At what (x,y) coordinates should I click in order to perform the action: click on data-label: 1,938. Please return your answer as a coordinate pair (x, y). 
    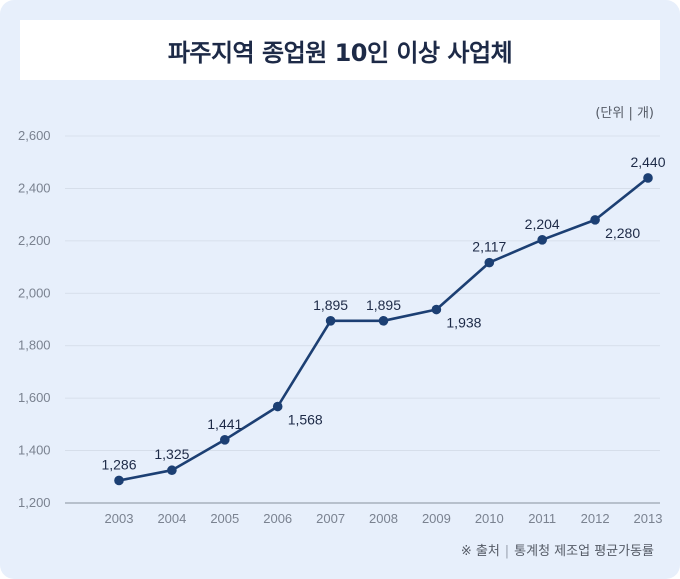
    Looking at the image, I should click on (463, 323).